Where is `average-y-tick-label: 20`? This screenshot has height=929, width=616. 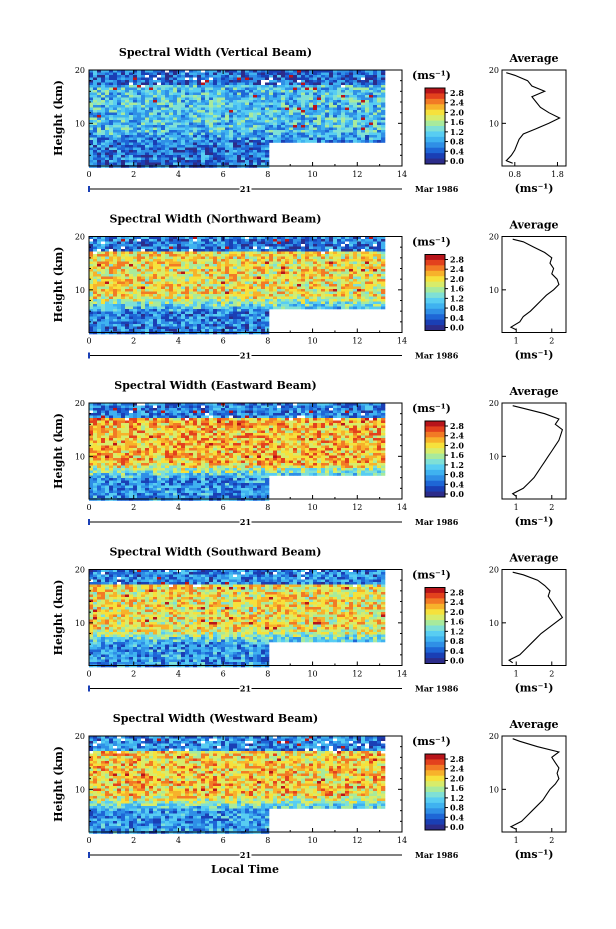
average-y-tick-label: 20 is located at coordinates (494, 70).